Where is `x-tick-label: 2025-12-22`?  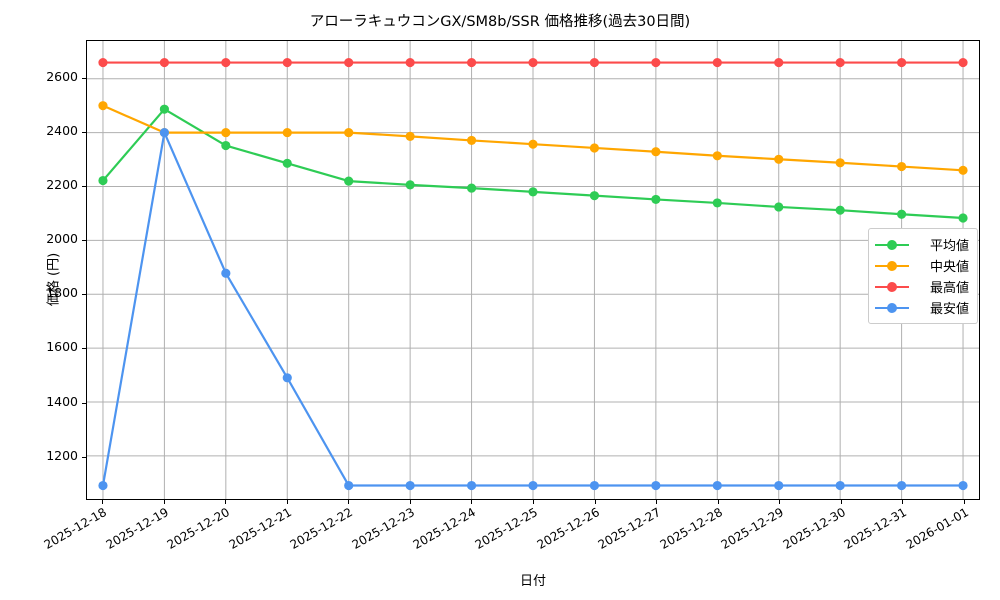
x-tick-label: 2025-12-22 is located at coordinates (321, 528).